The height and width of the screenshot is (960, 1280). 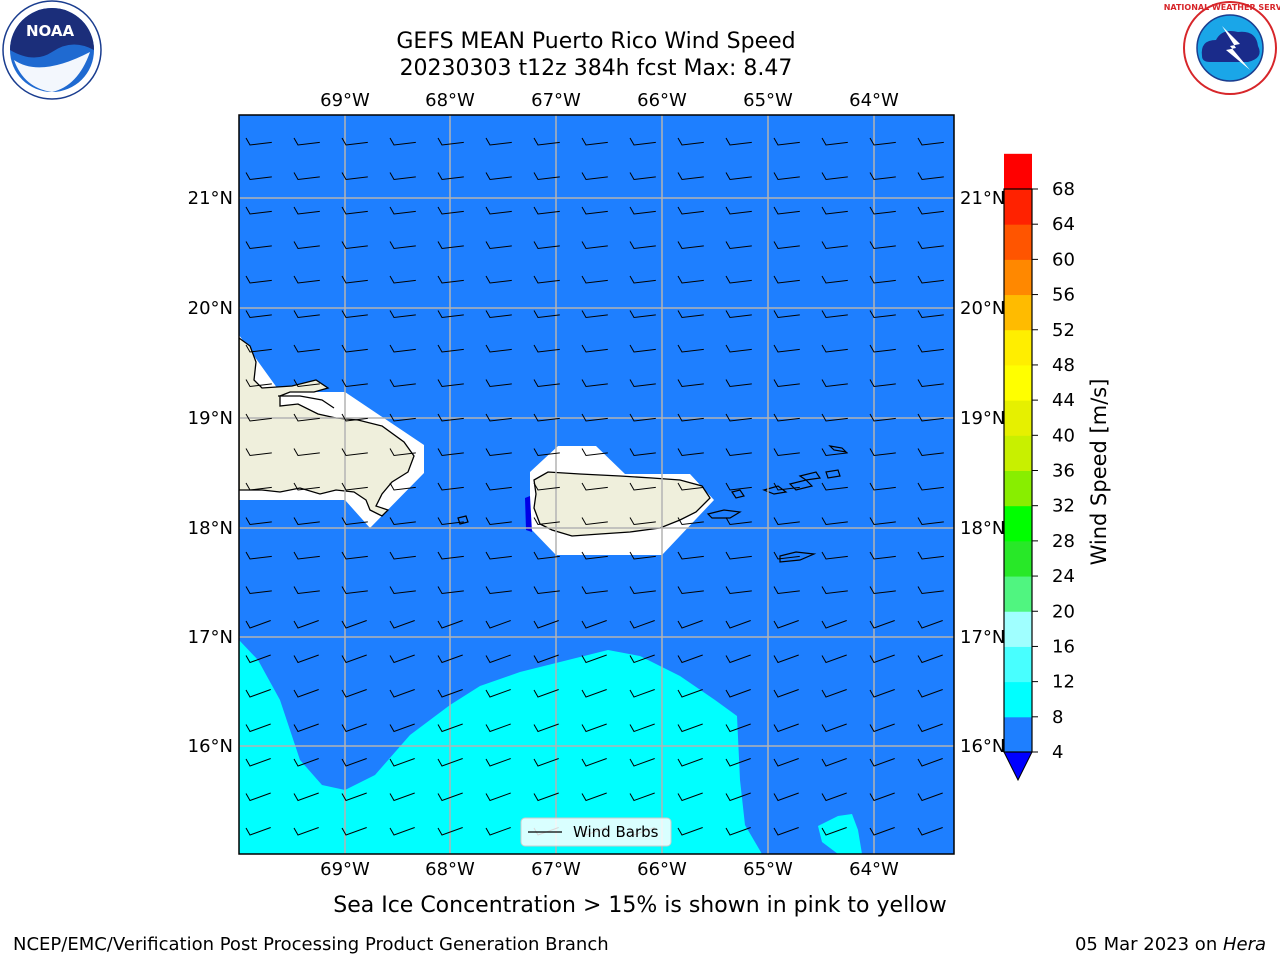 What do you see at coordinates (1063, 330) in the screenshot?
I see `colorbar-tick-label: 52` at bounding box center [1063, 330].